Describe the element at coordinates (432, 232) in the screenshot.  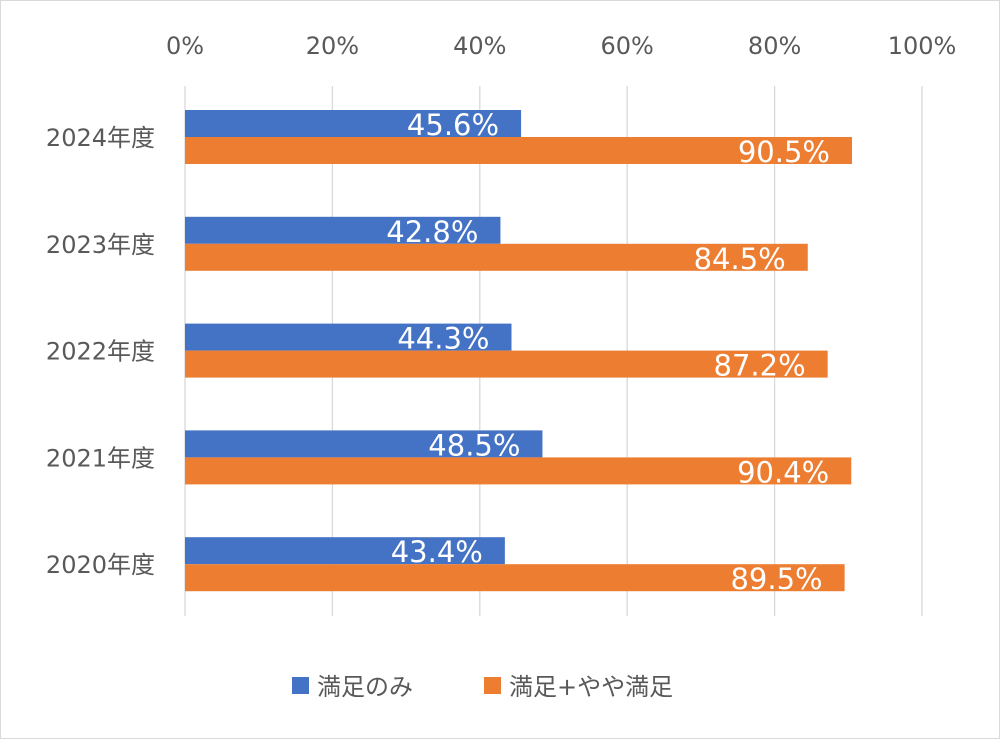
I see `data-label: 42.8%` at that location.